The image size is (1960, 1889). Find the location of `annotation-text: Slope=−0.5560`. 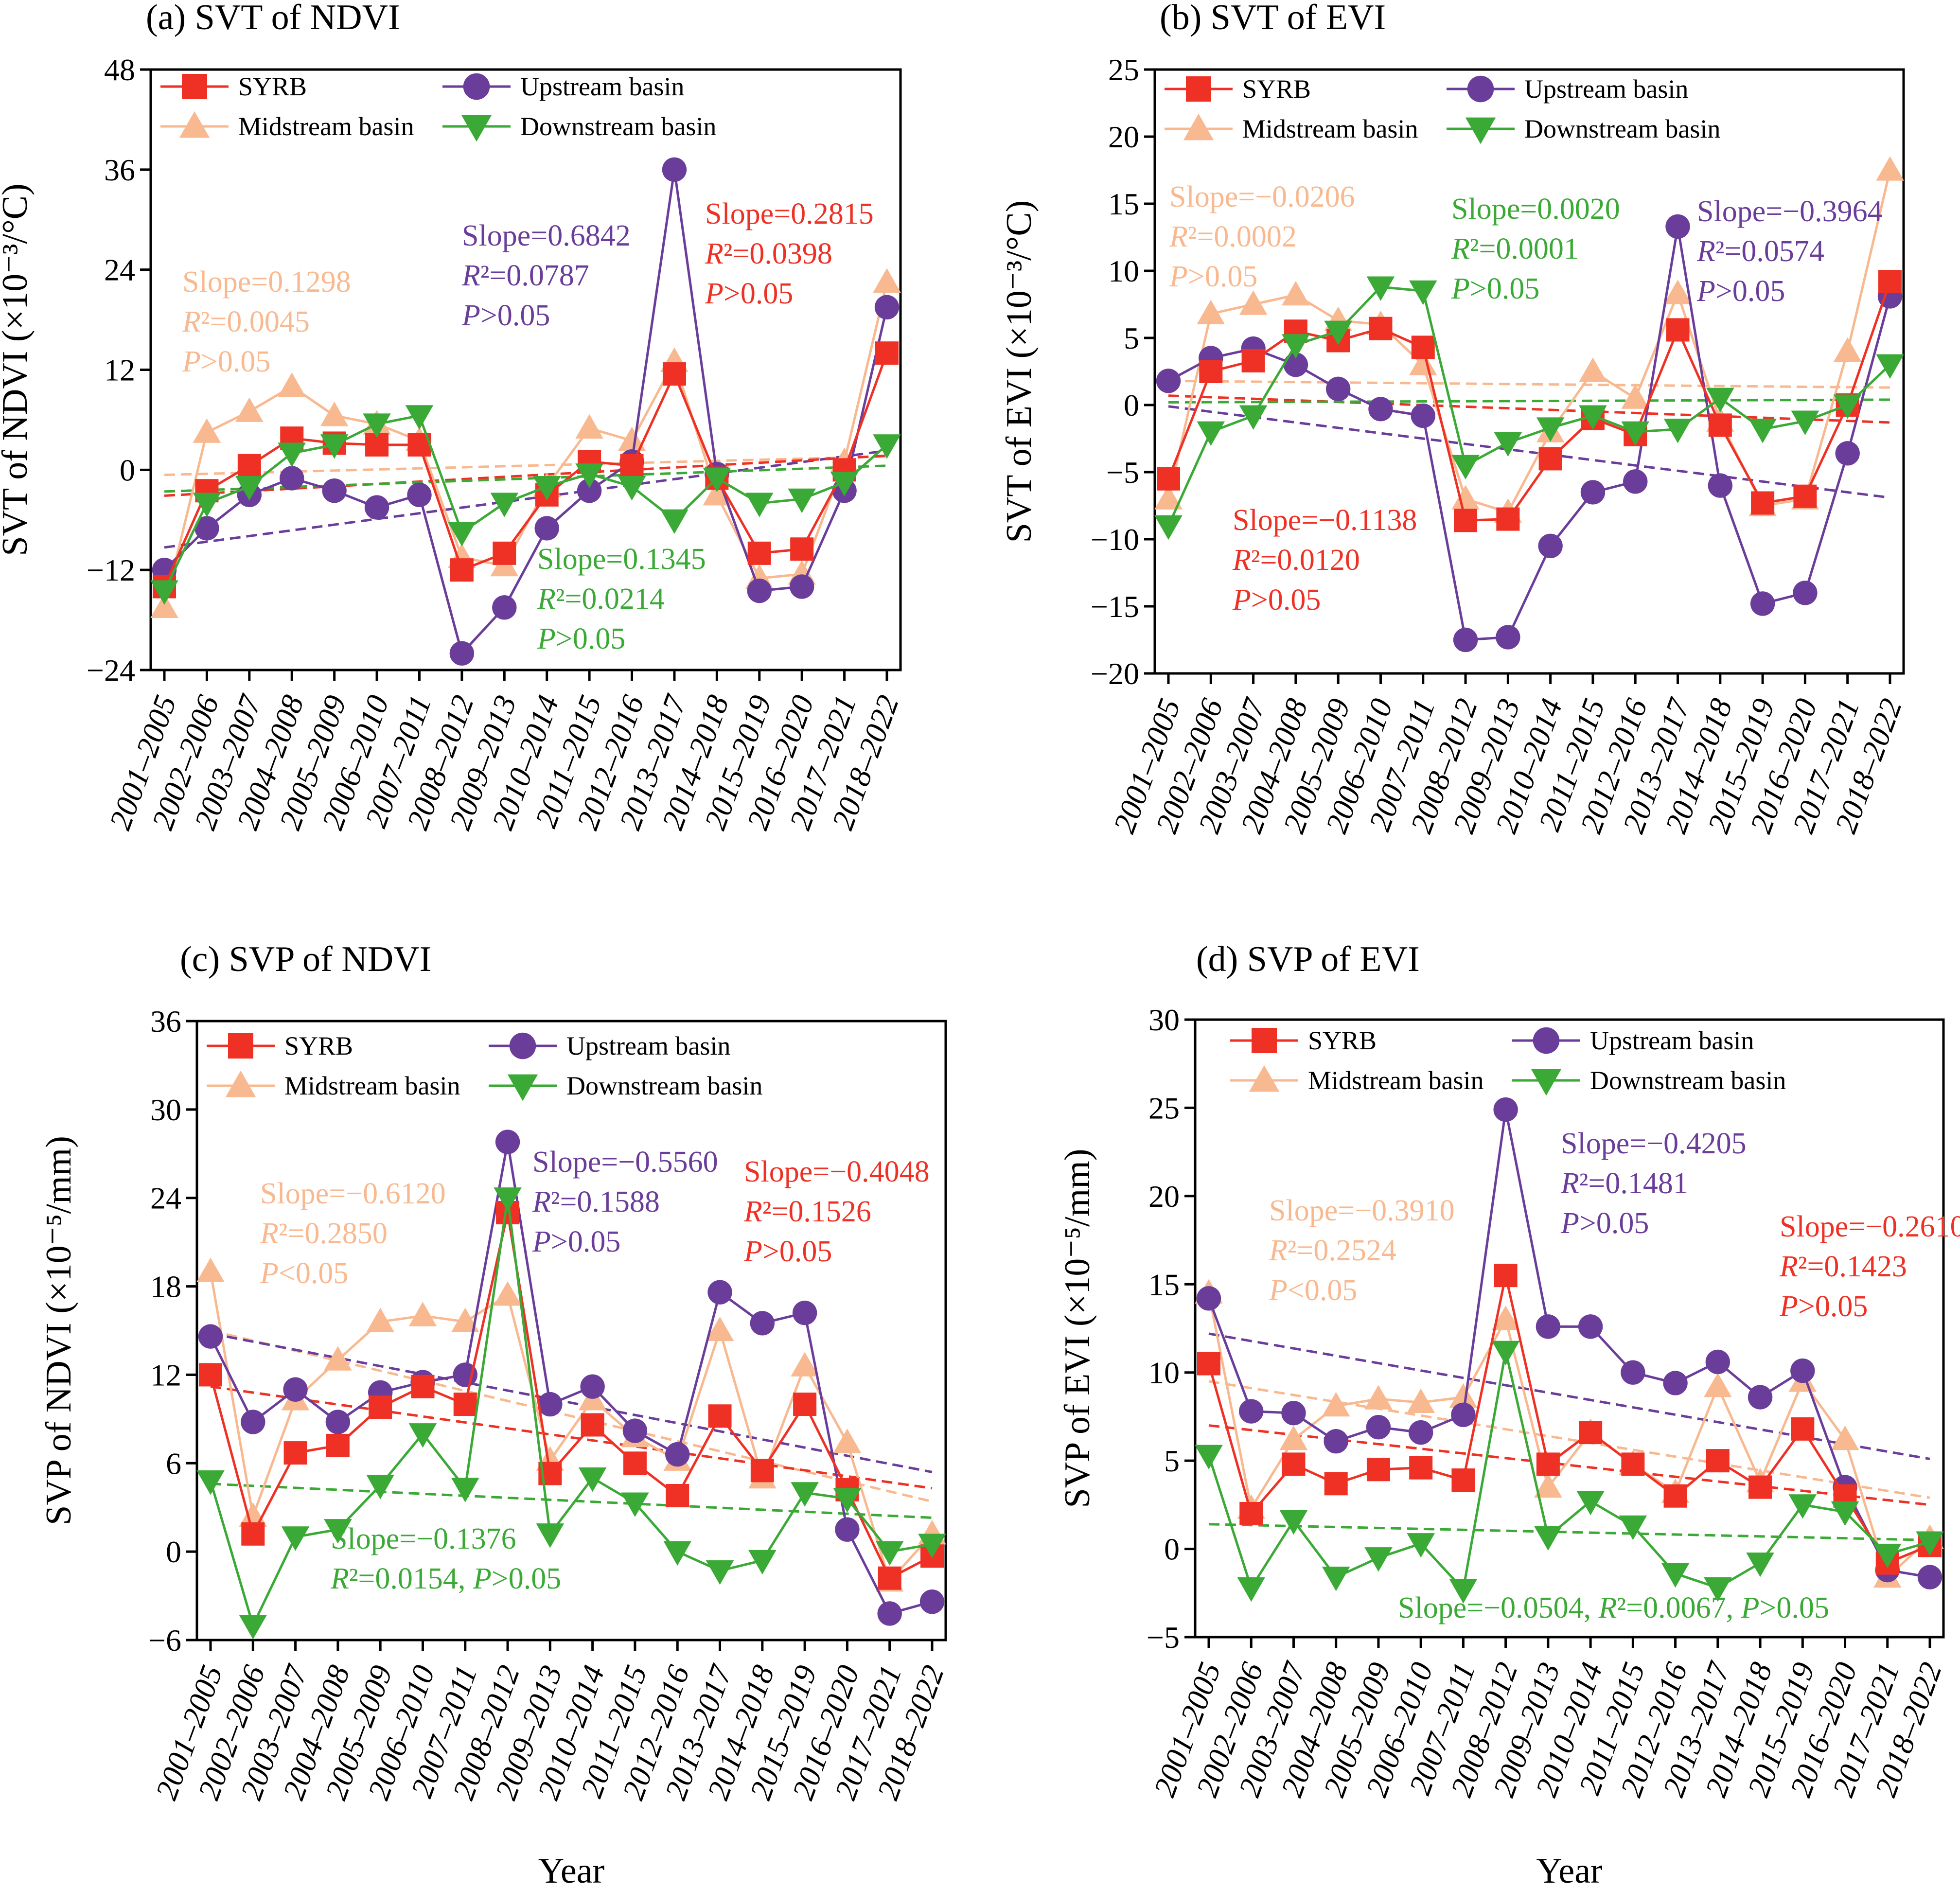

annotation-text: Slope=−0.5560 is located at coordinates (625, 1162).